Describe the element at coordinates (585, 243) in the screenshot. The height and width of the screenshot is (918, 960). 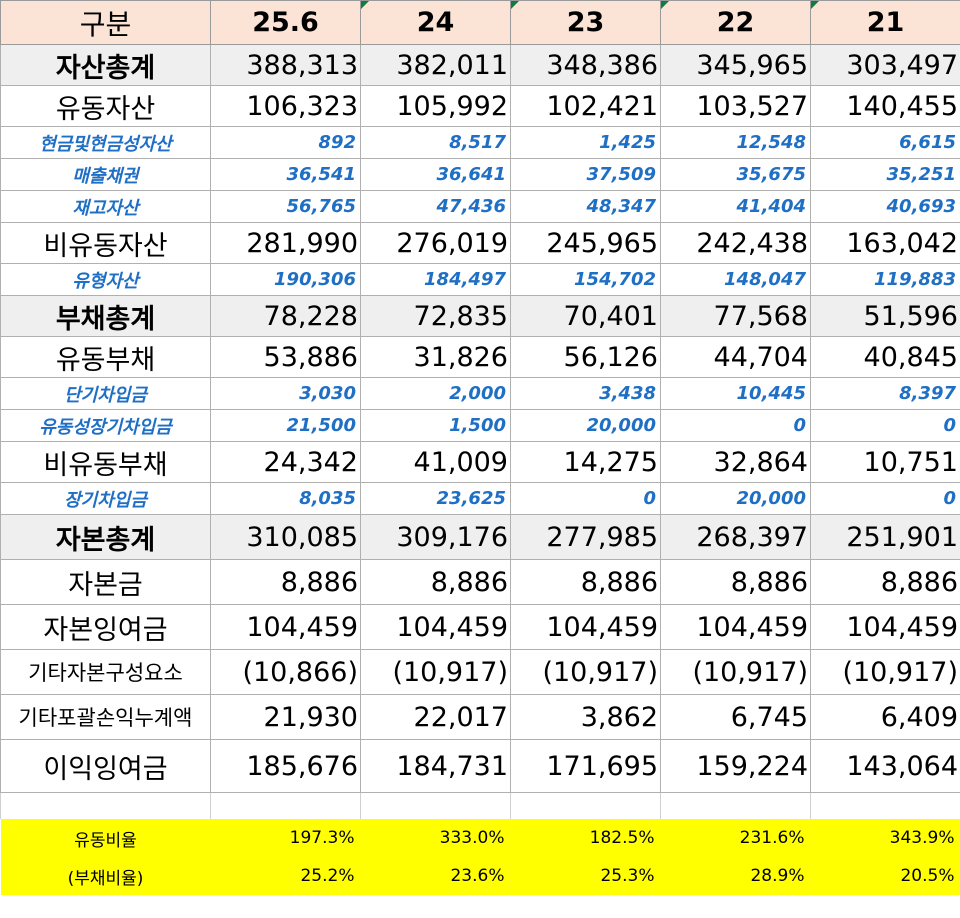
I see `cell-value: 245,965` at that location.